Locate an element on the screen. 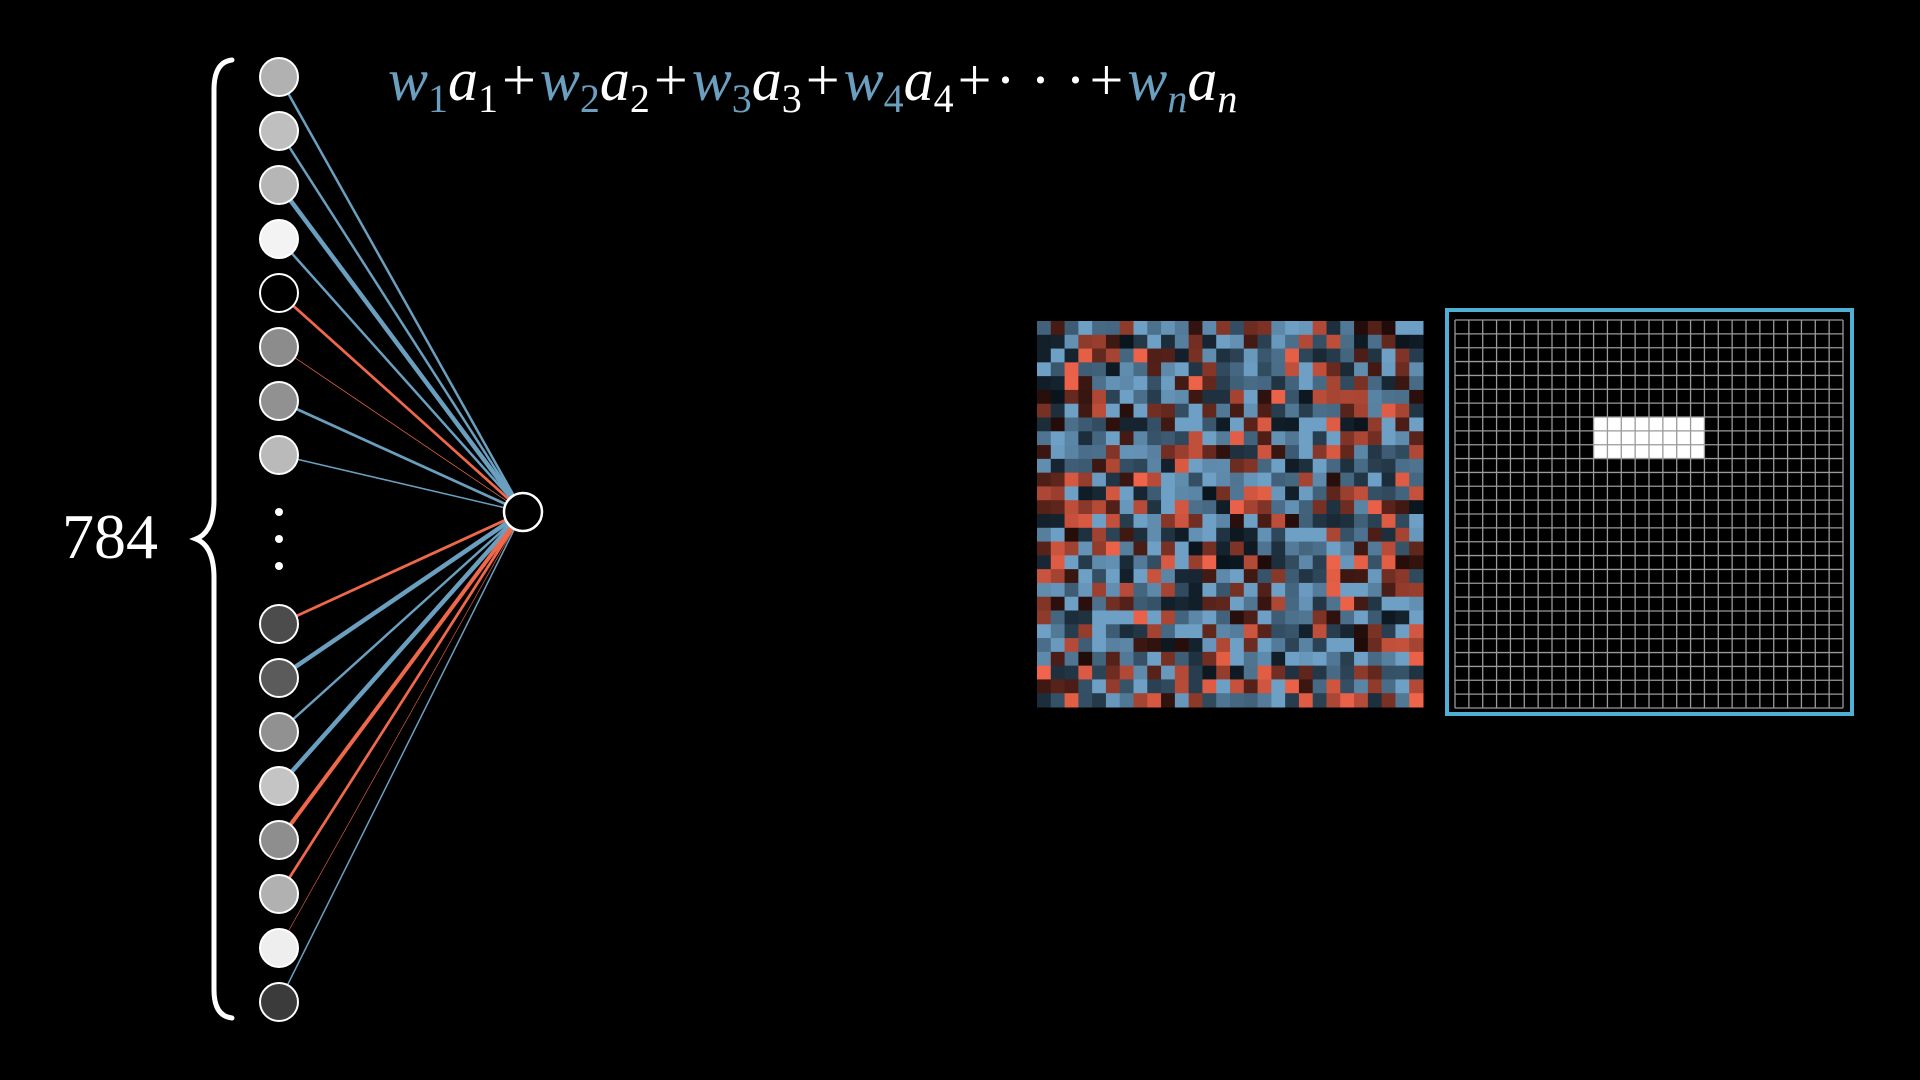 This screenshot has height=1080, width=1920. weight-heatmap is located at coordinates (1230, 514).